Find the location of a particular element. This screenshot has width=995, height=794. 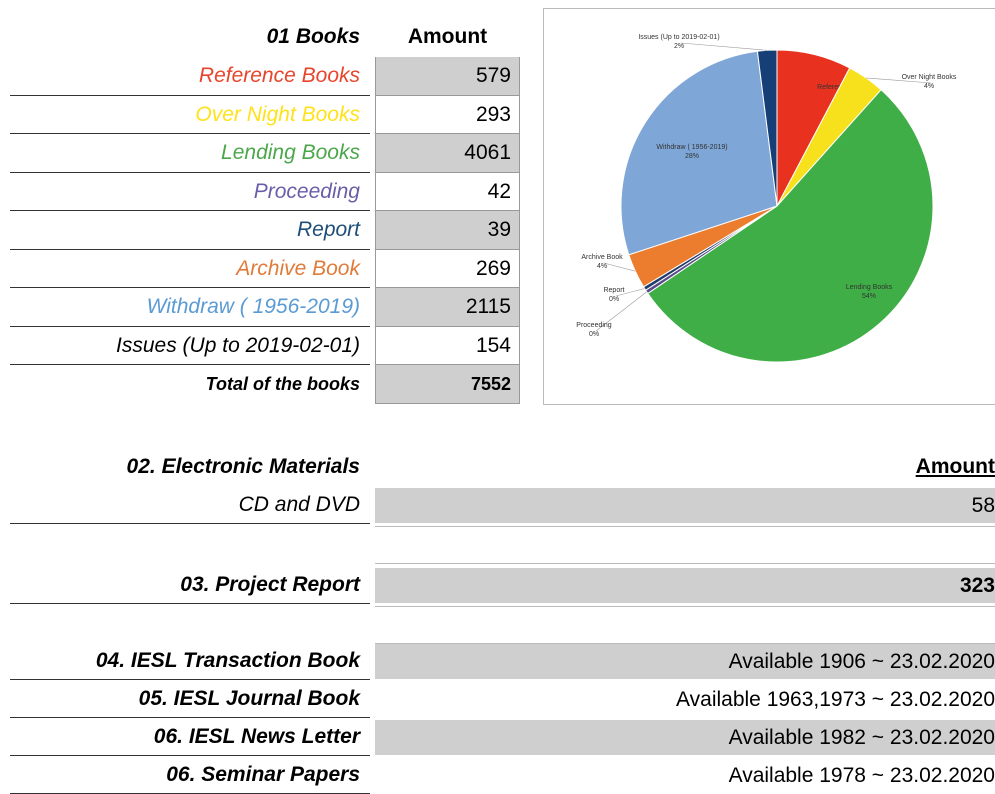

book-amount: 39 is located at coordinates (447, 230).